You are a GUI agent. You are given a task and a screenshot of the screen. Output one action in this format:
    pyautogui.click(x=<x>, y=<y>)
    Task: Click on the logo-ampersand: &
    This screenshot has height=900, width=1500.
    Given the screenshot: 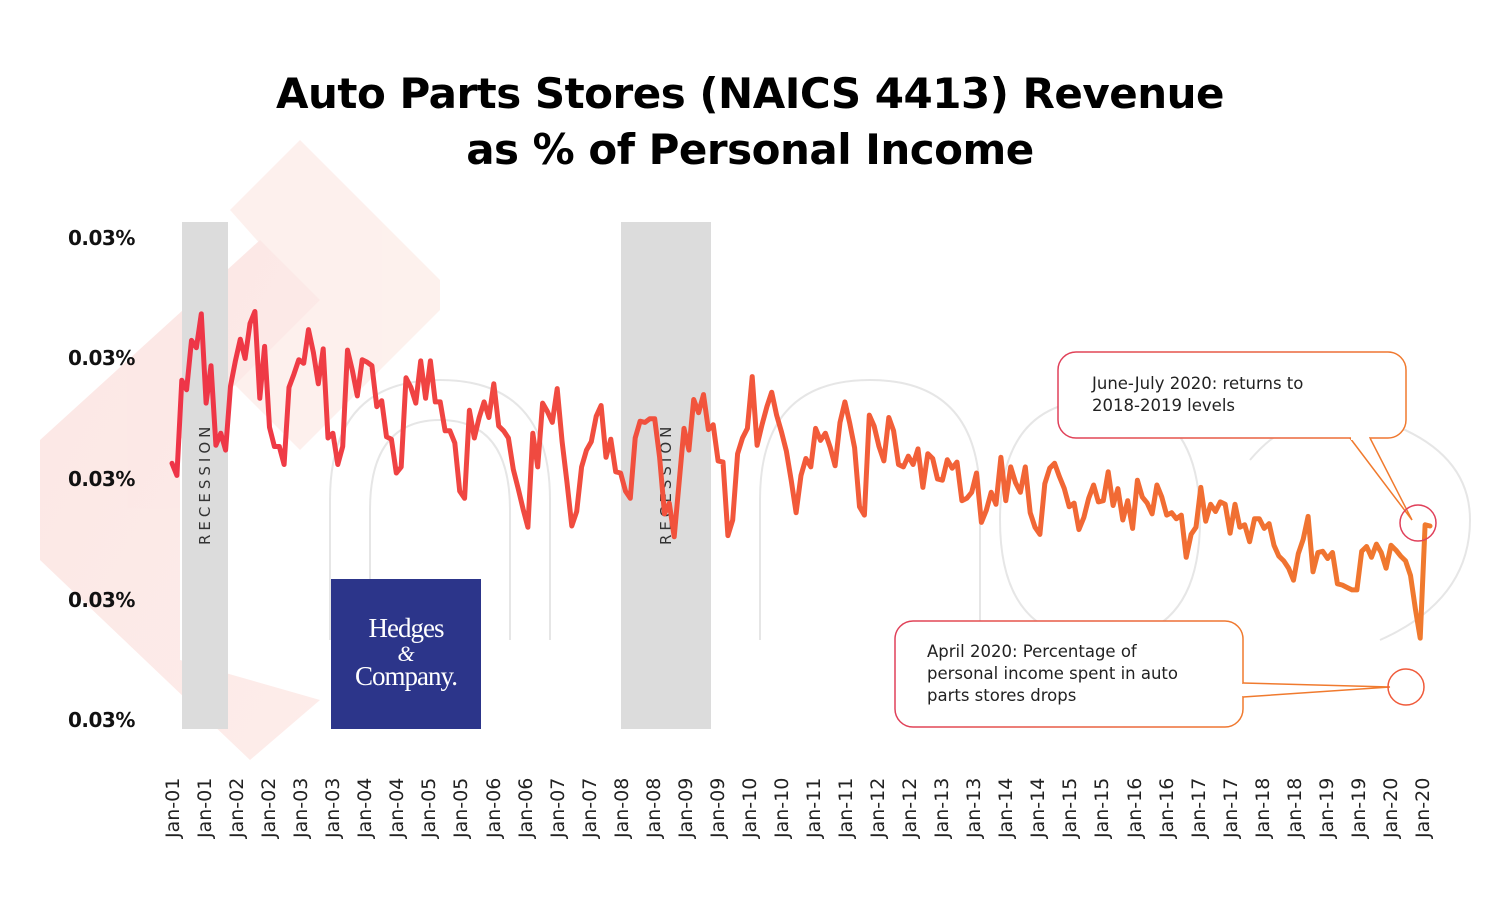 What is the action you would take?
    pyautogui.click(x=406, y=653)
    